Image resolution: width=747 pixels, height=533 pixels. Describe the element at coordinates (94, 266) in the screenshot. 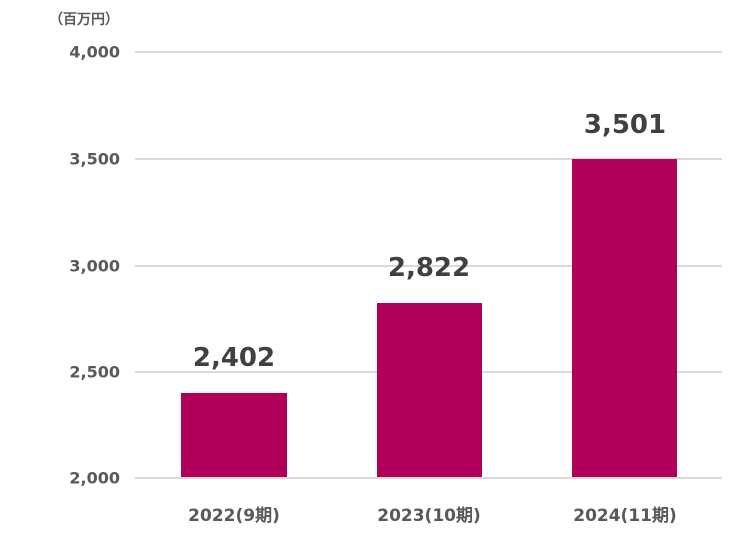

I see `y-tick-3000: 3,000` at that location.